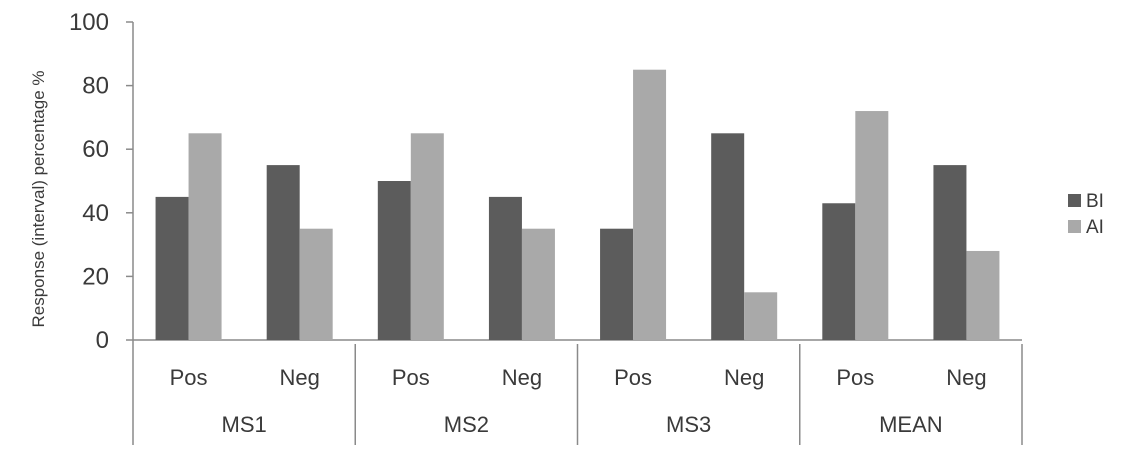  I want to click on y-tick-label: 40, so click(95, 213).